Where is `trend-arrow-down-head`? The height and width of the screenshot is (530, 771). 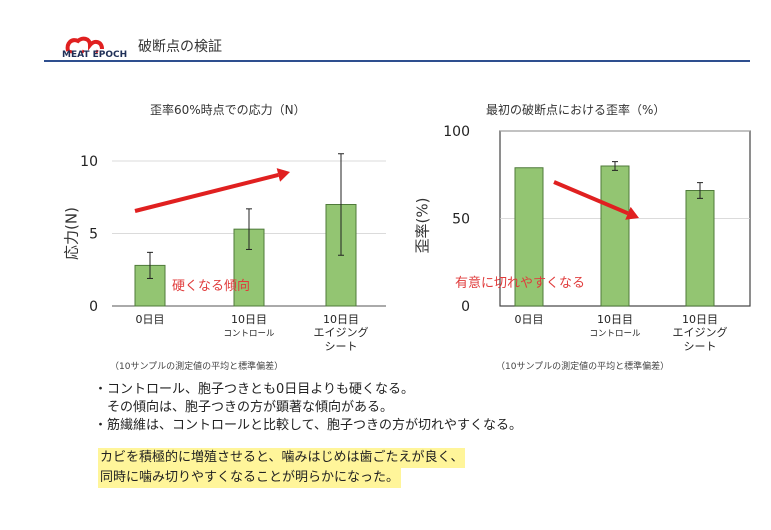
trend-arrow-down-head is located at coordinates (632, 213).